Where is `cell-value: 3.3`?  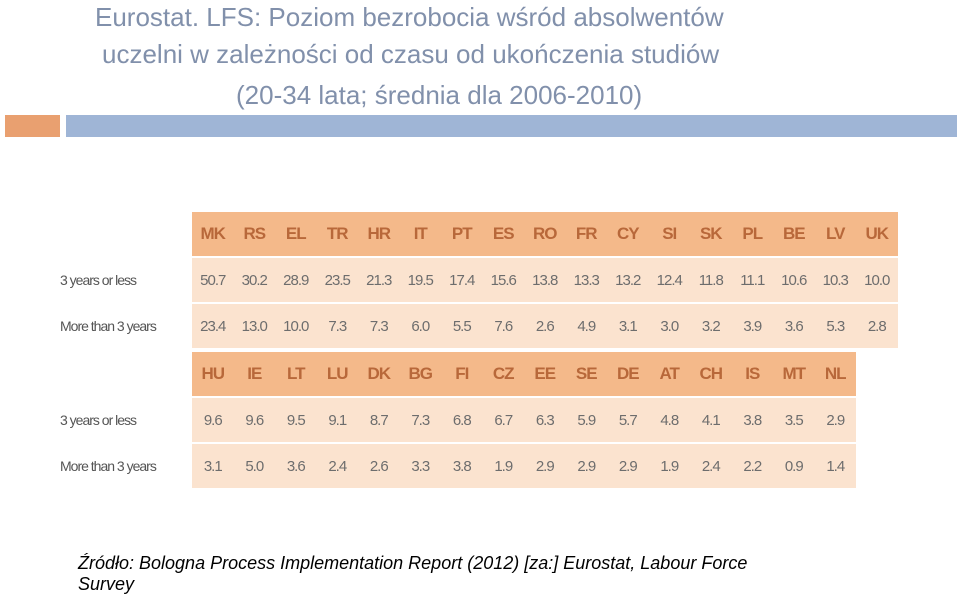 cell-value: 3.3 is located at coordinates (420, 466).